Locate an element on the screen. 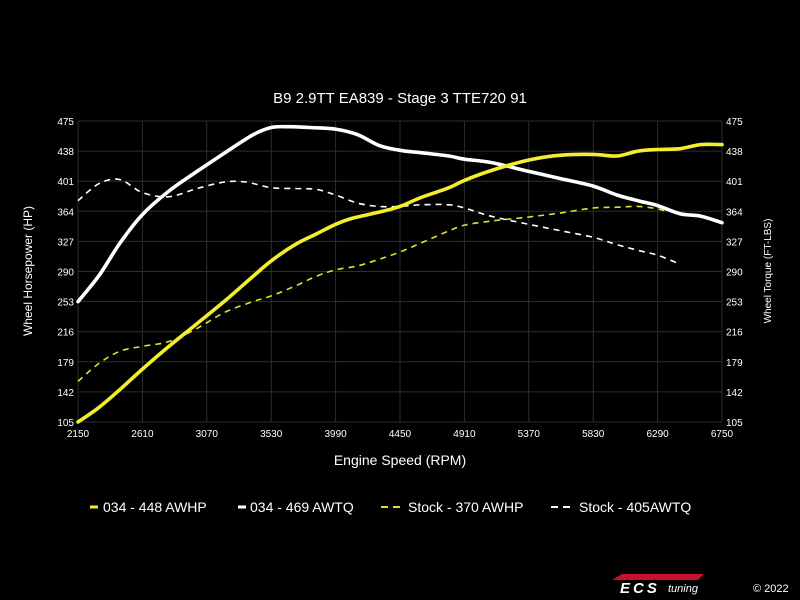  y-tick-label-right: 216 is located at coordinates (734, 333).